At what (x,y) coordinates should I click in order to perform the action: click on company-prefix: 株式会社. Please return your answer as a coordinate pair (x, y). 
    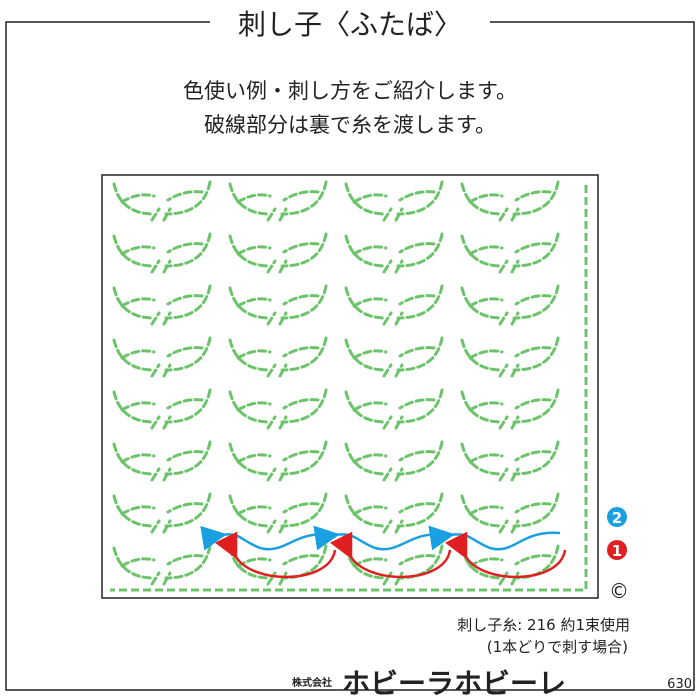
    Looking at the image, I should click on (312, 682).